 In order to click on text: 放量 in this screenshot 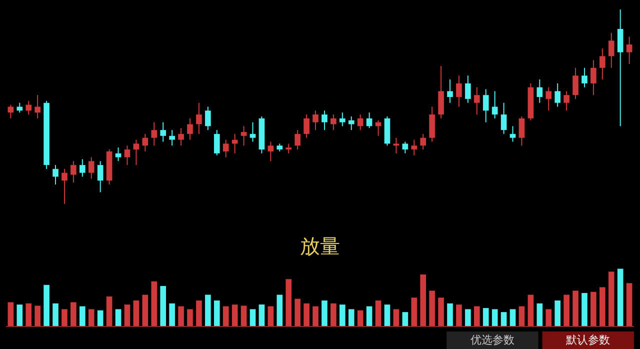, I will do `click(320, 246)`.